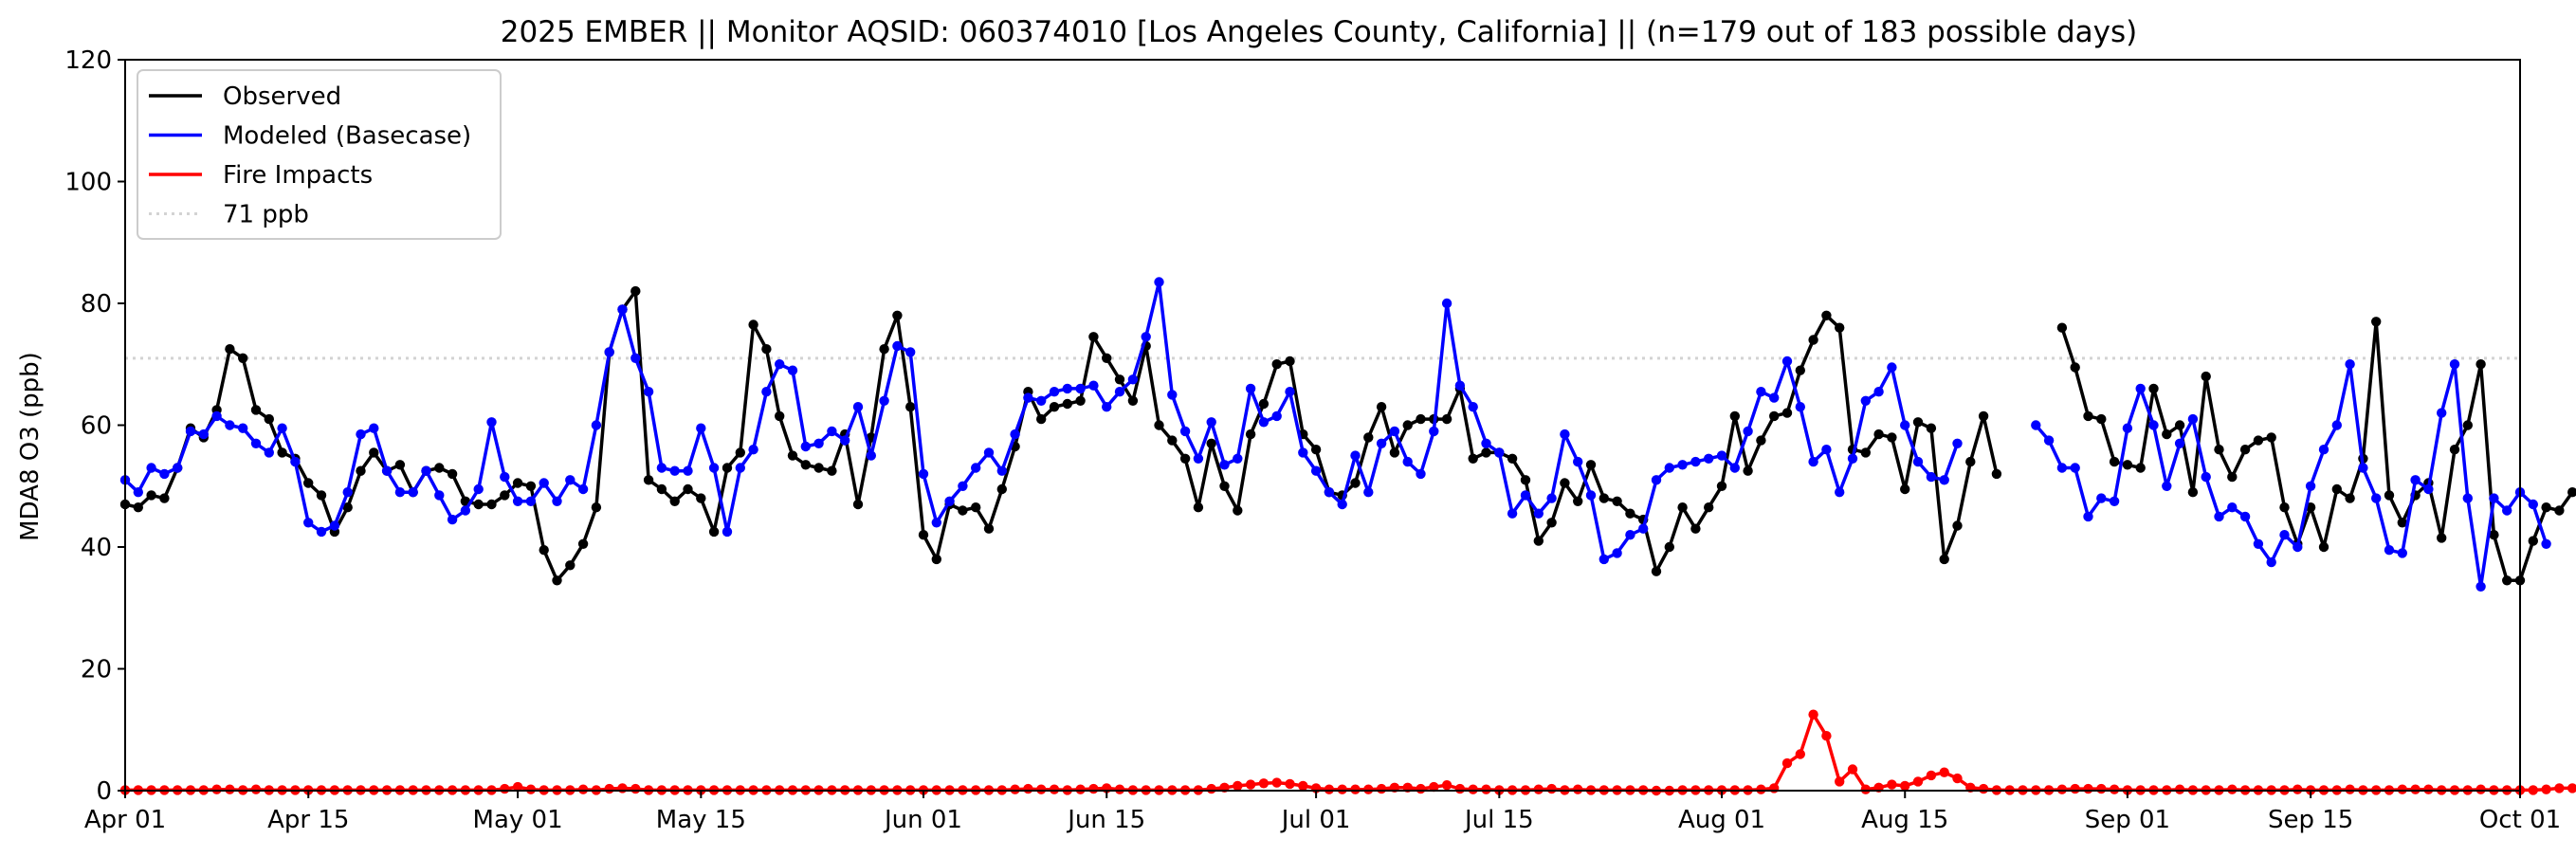 This screenshot has width=2576, height=857. Describe the element at coordinates (96, 670) in the screenshot. I see `y-tick-label: 20` at that location.